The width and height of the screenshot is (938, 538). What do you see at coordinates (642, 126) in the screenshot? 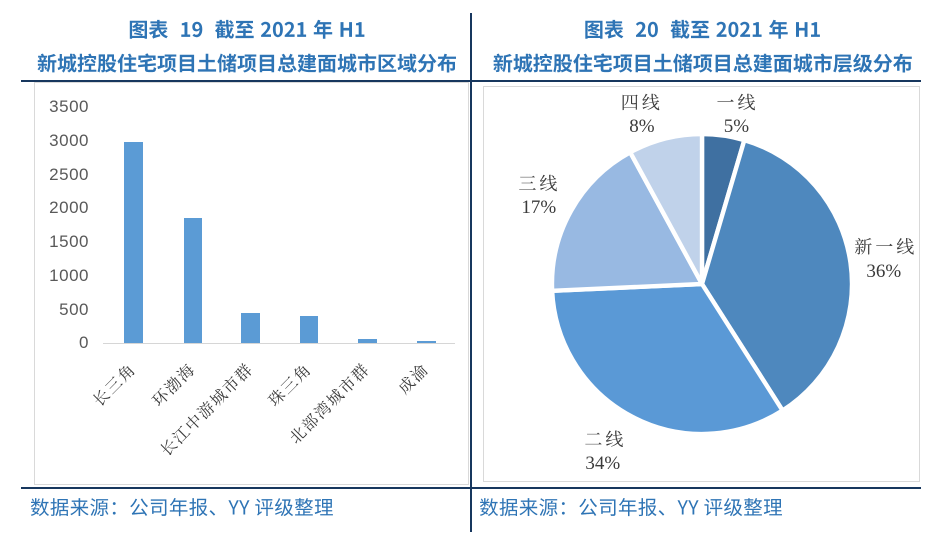
I see `svg-text: 8%` at bounding box center [642, 126].